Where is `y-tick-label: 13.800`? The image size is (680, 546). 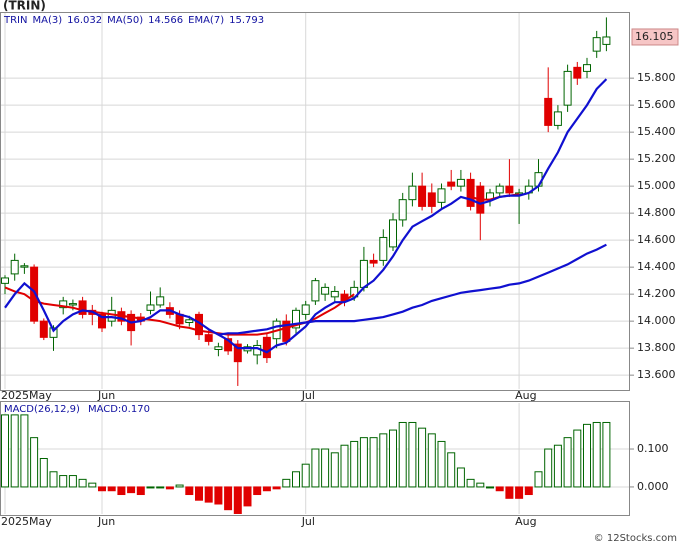
y-tick-label: 13.800 is located at coordinates (656, 347).